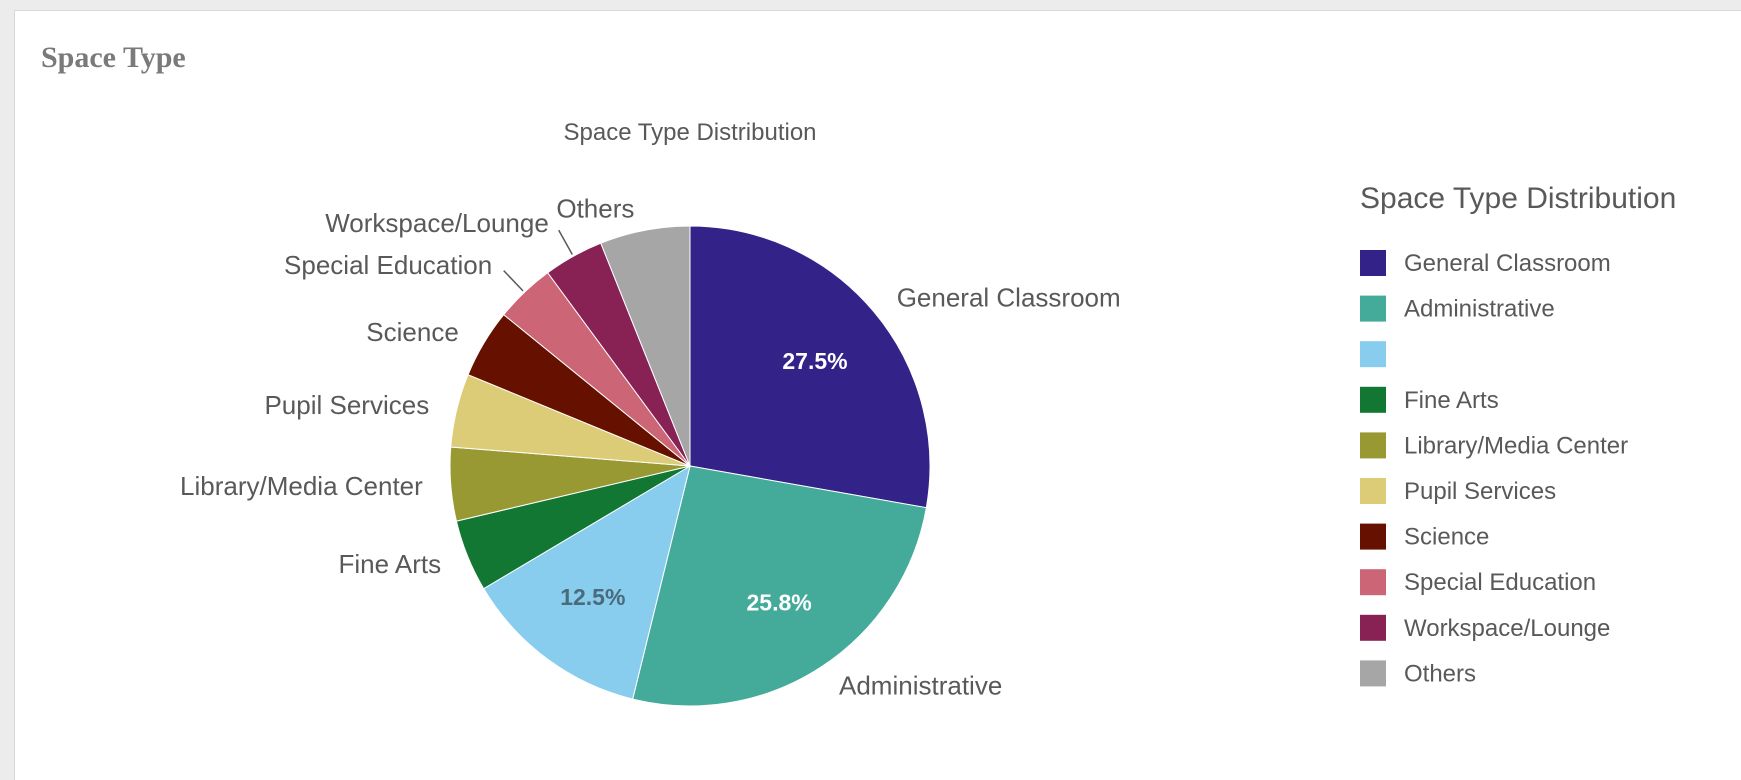  What do you see at coordinates (689, 132) in the screenshot?
I see `chart-title: Space Type Distribution` at bounding box center [689, 132].